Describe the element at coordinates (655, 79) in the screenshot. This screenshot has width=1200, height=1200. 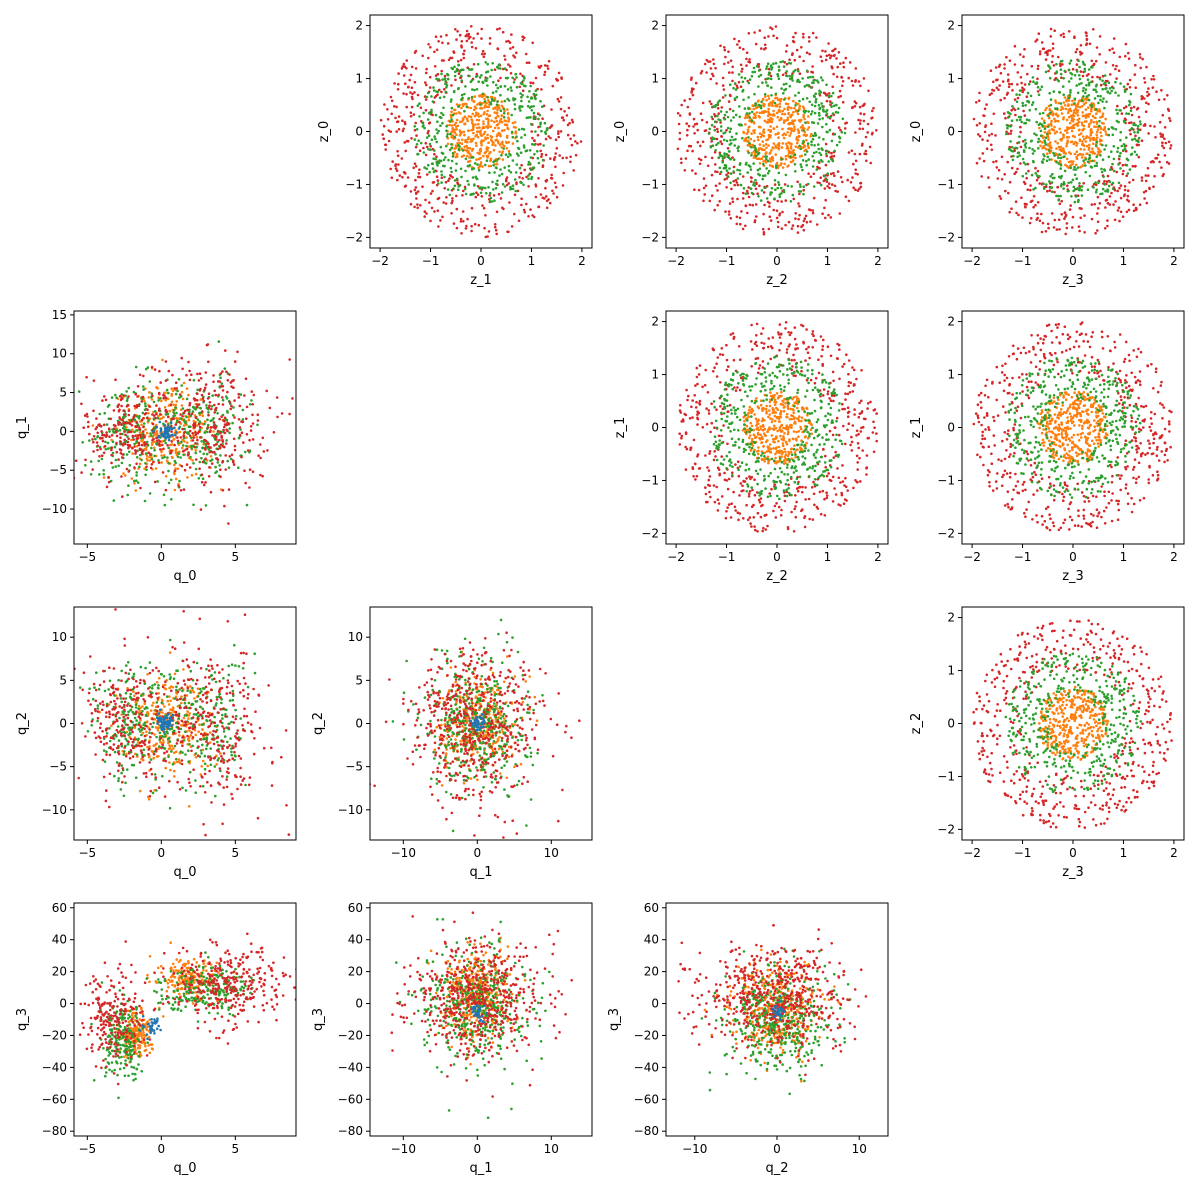
I see `y-tick-label: 1` at that location.